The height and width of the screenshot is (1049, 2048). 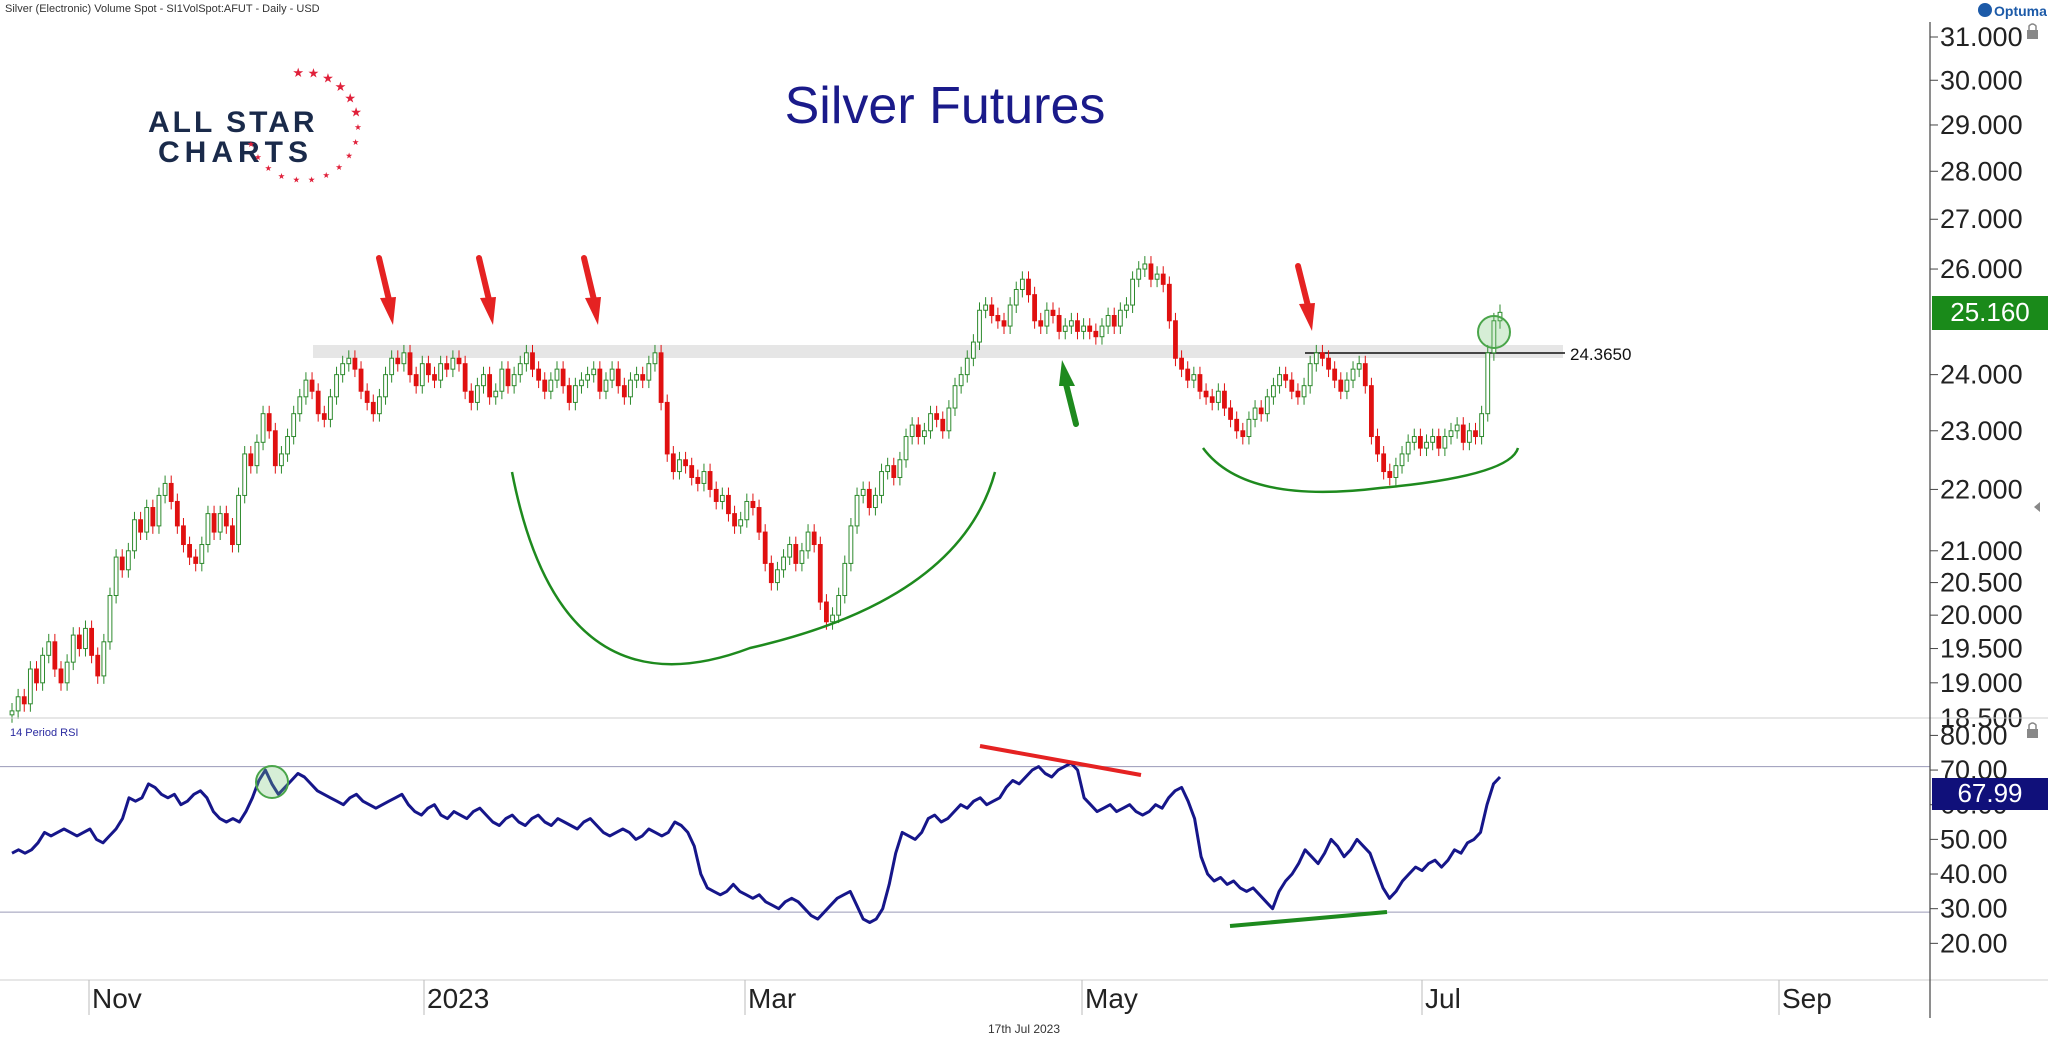 I want to click on rsi-tick-label: 30.00, so click(x=1974, y=909).